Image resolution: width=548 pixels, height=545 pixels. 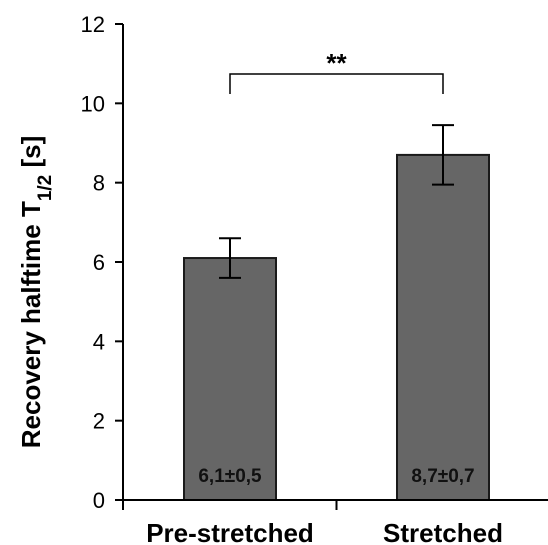 I want to click on y-tick-label: 10, so click(x=93, y=103).